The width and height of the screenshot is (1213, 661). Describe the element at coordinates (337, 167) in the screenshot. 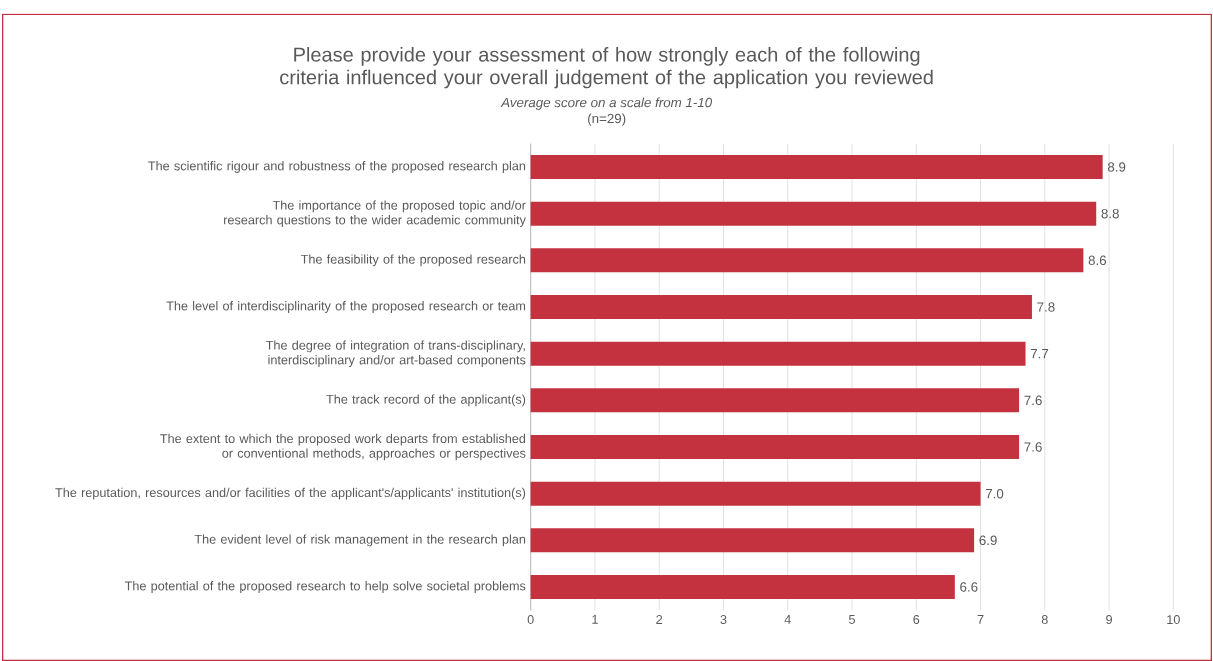

I see `y-tick-label: The scientific rigour and robustness of the proposed research plan` at that location.